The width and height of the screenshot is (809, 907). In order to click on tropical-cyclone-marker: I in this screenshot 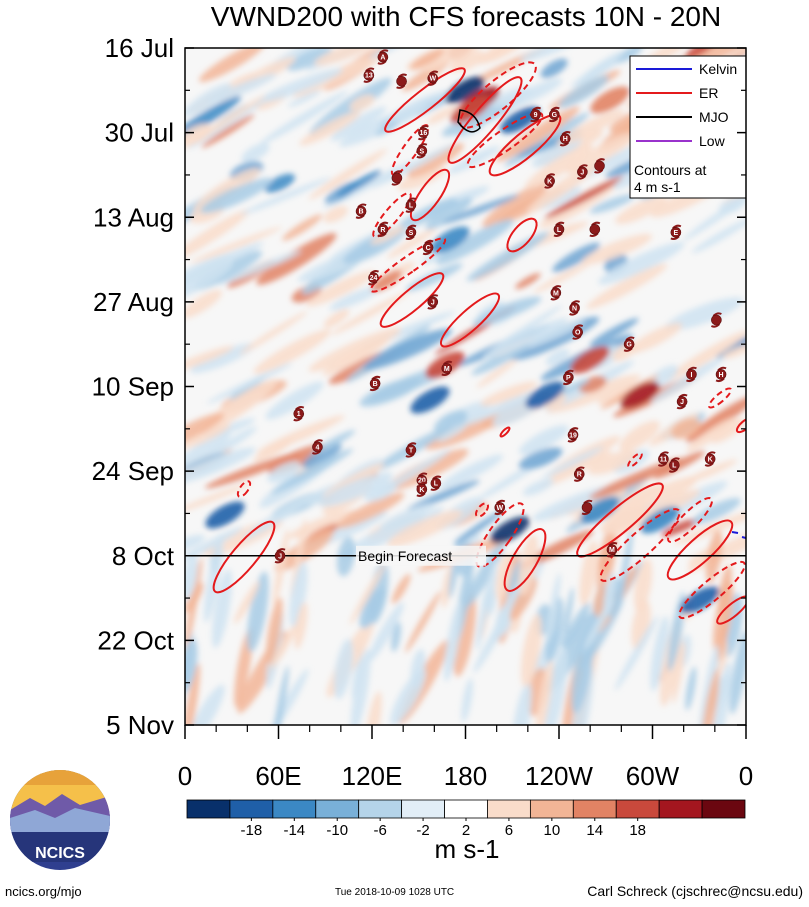, I will do `click(691, 374)`.